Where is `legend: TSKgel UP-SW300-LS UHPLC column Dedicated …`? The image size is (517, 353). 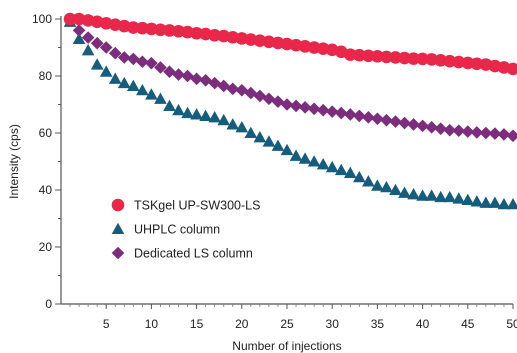 legend: TSKgel UP-SW300-LS UHPLC column Dedicated … is located at coordinates (185, 229).